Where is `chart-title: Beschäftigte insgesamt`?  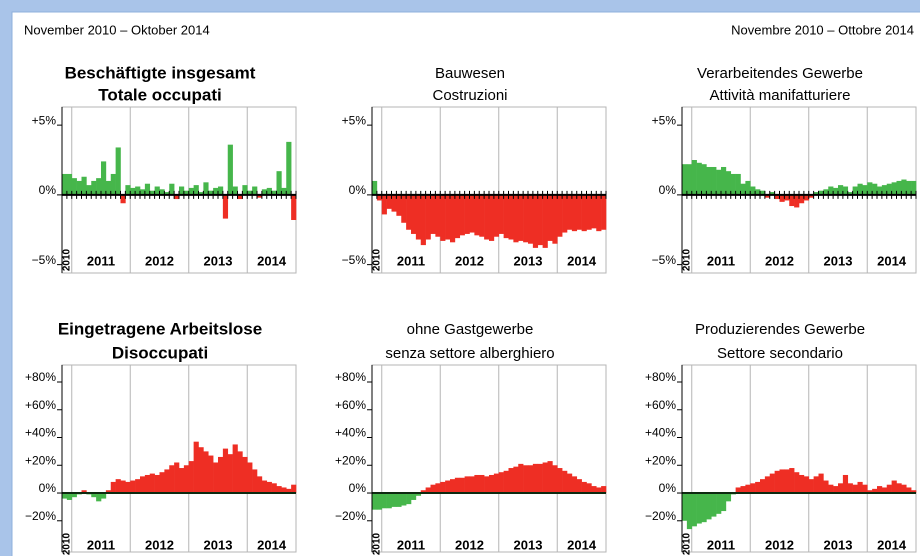 chart-title: Beschäftigte insgesamt is located at coordinates (160, 72).